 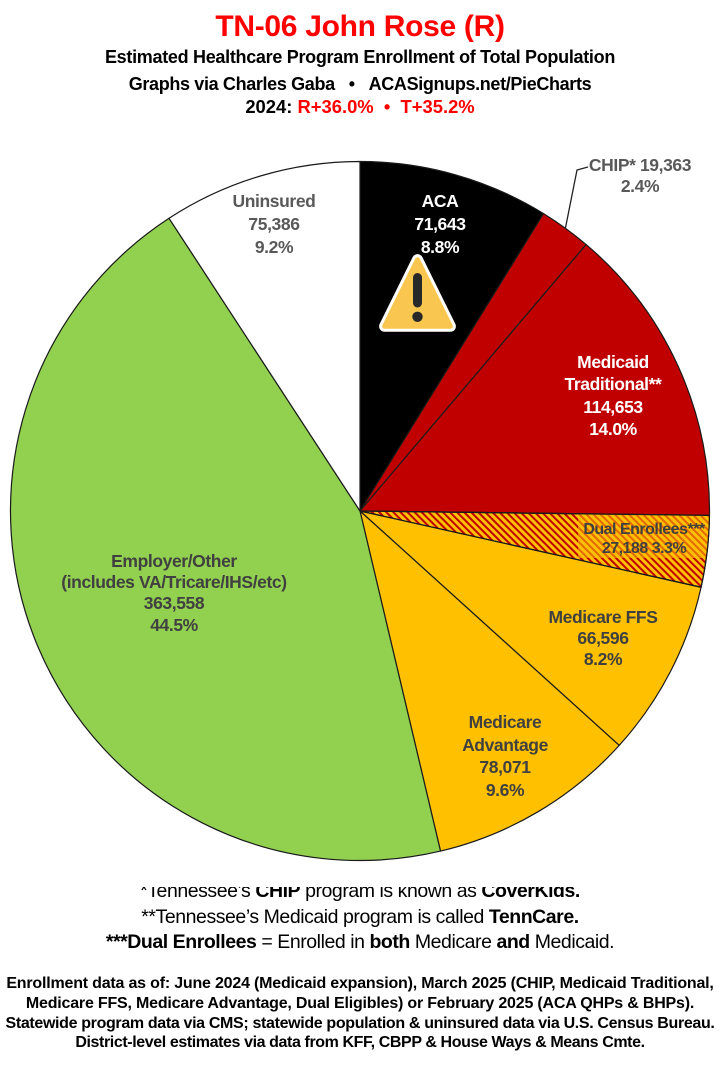 I want to click on svg-text: 78,071, so click(x=505, y=767).